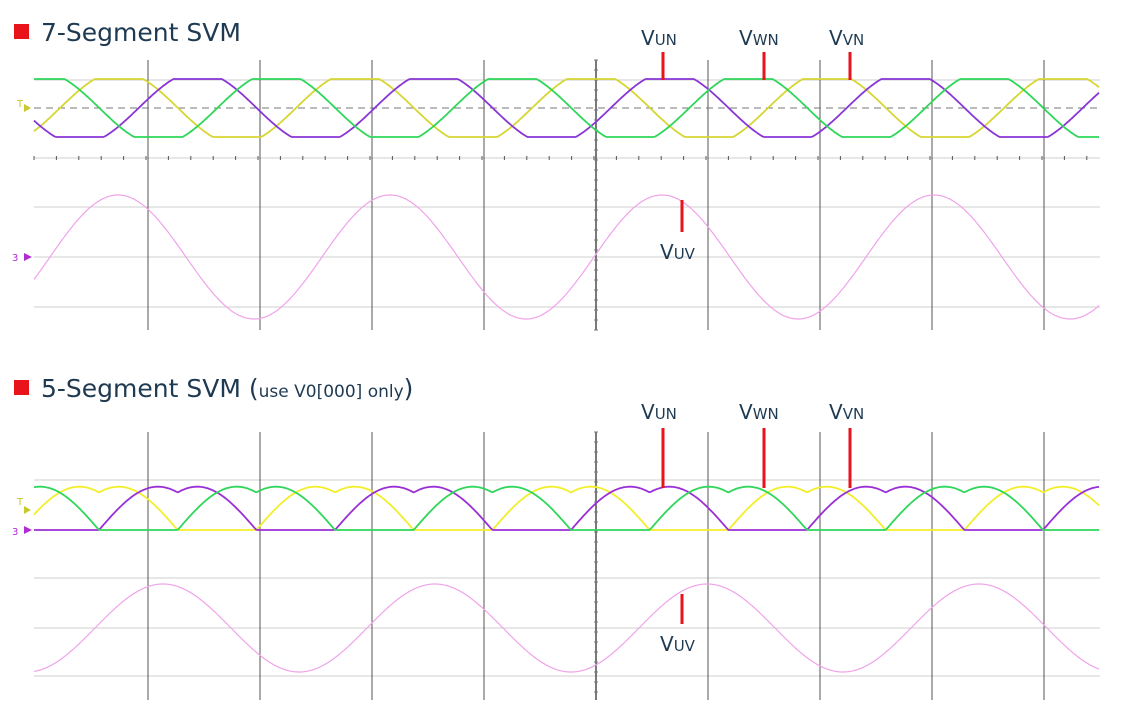 The width and height of the screenshot is (1135, 724). I want to click on chart-title-5-segment: 5-Segment SVM (use V0[000] only), so click(213, 388).